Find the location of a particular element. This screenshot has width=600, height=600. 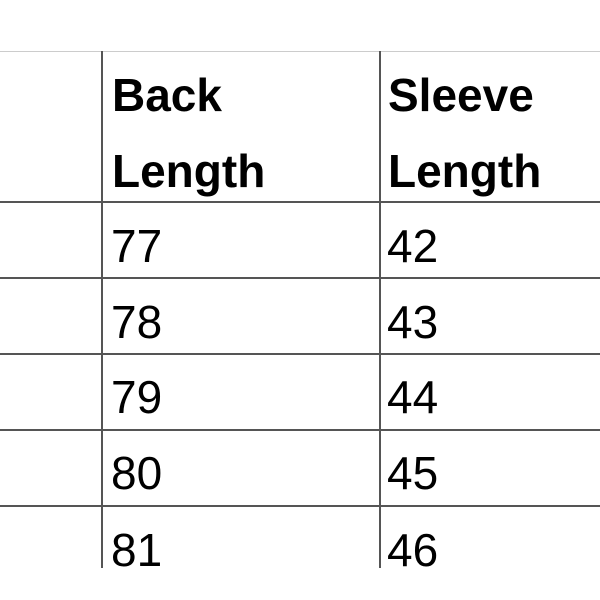

header-back-length-line1: Back is located at coordinates (167, 95).